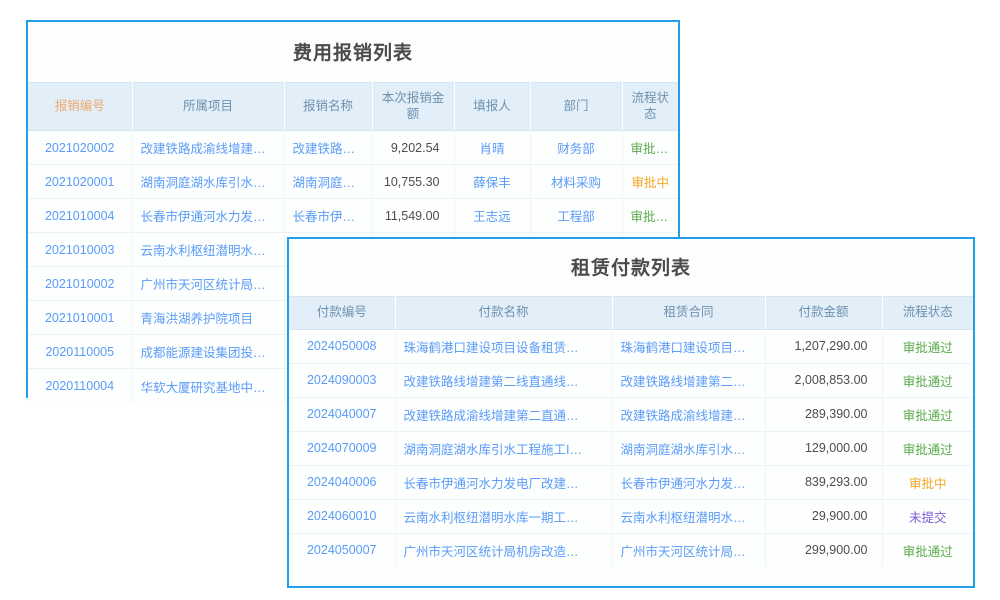  I want to click on lease-cell-amount: 289,390.00, so click(824, 414).